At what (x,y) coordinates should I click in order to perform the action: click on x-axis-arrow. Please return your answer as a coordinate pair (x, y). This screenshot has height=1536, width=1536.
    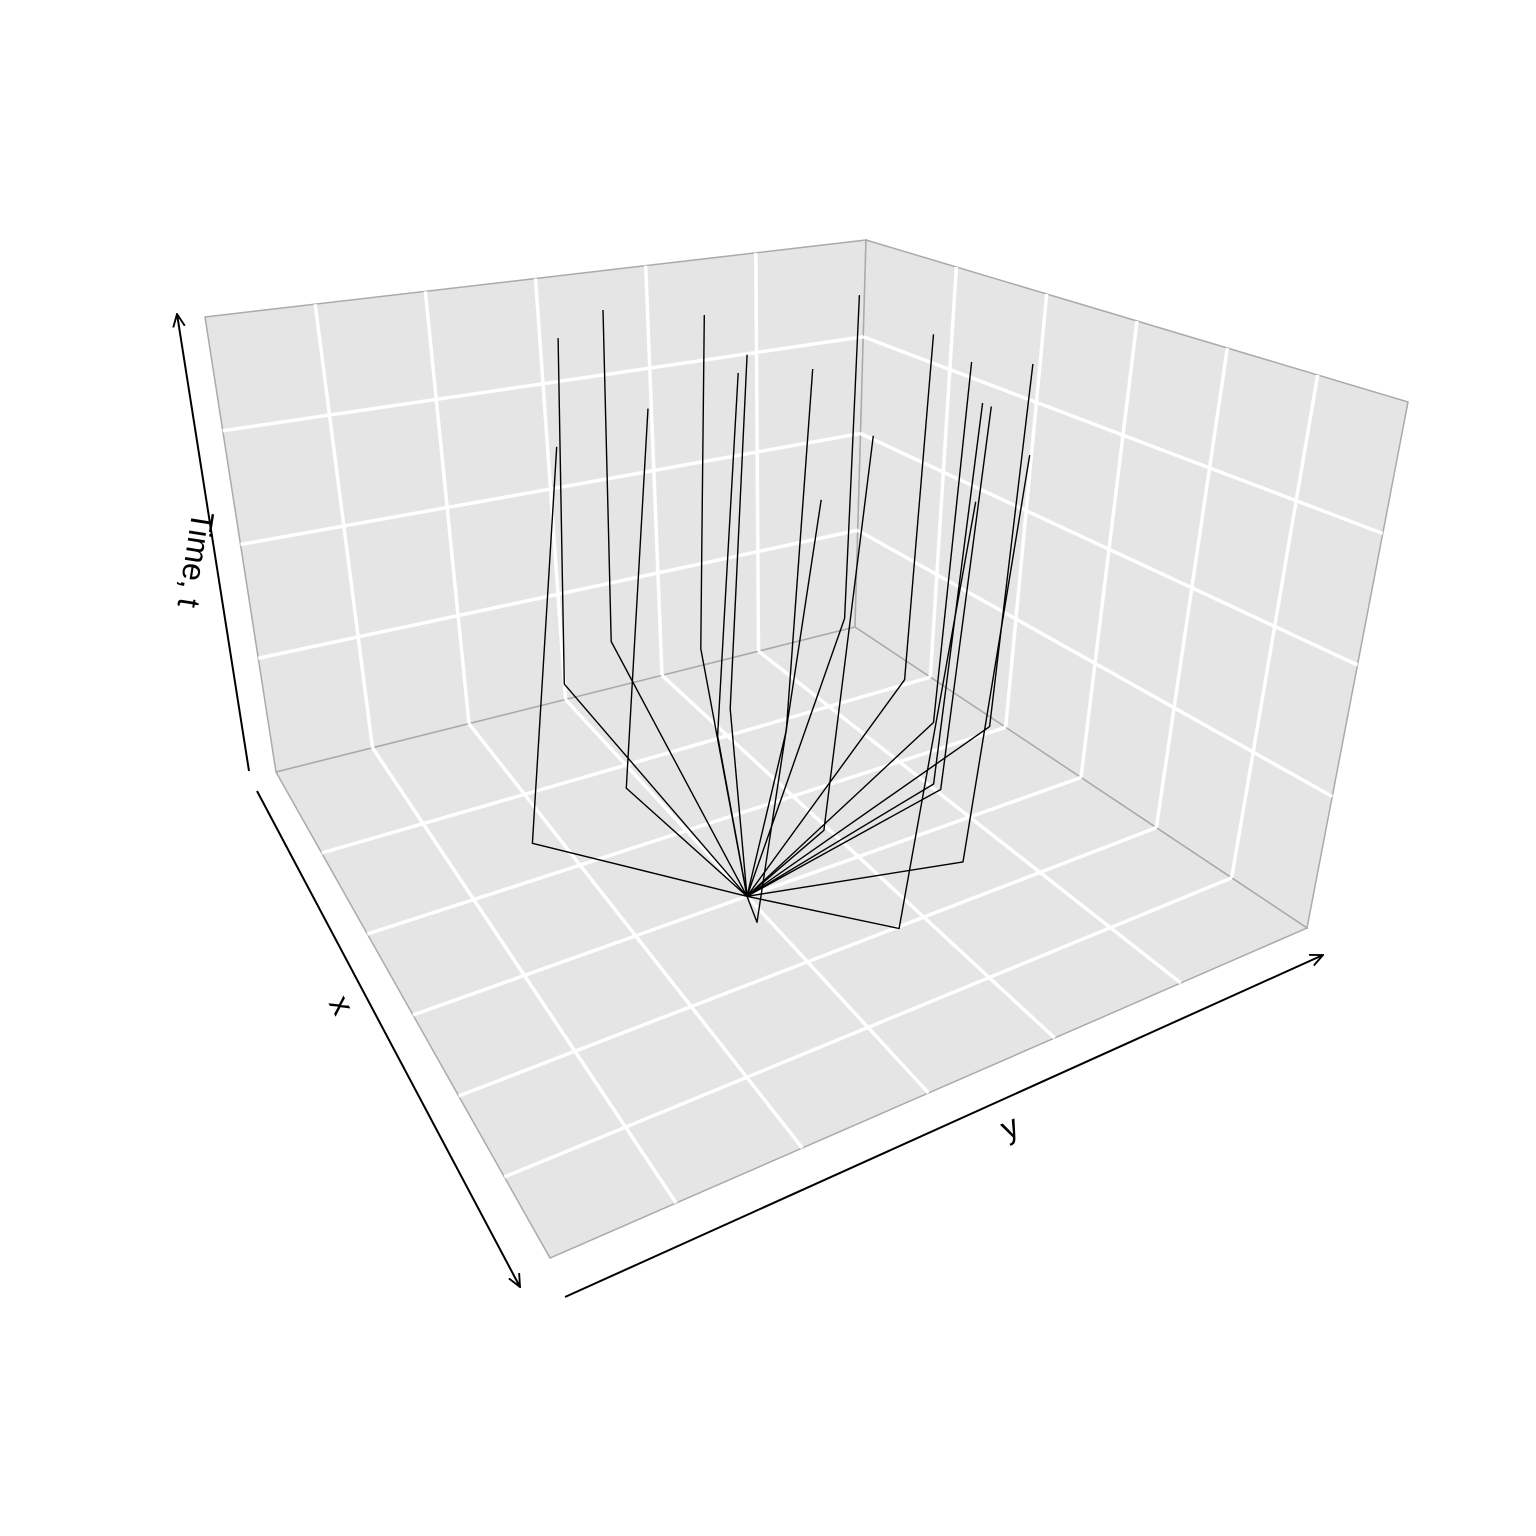
    Looking at the image, I should click on (388, 1038).